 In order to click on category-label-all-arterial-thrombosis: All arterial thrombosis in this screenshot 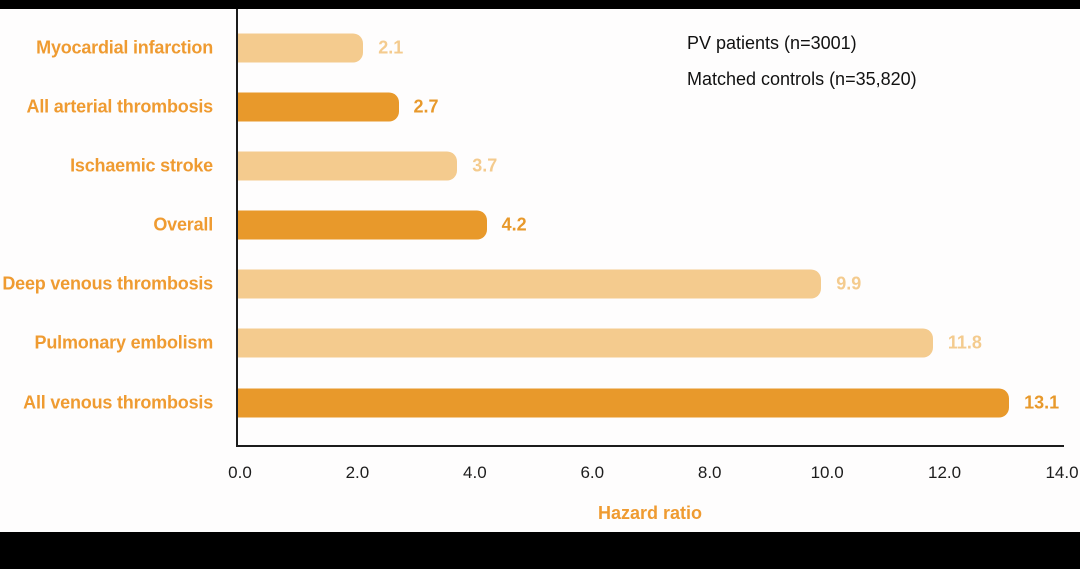, I will do `click(120, 106)`.